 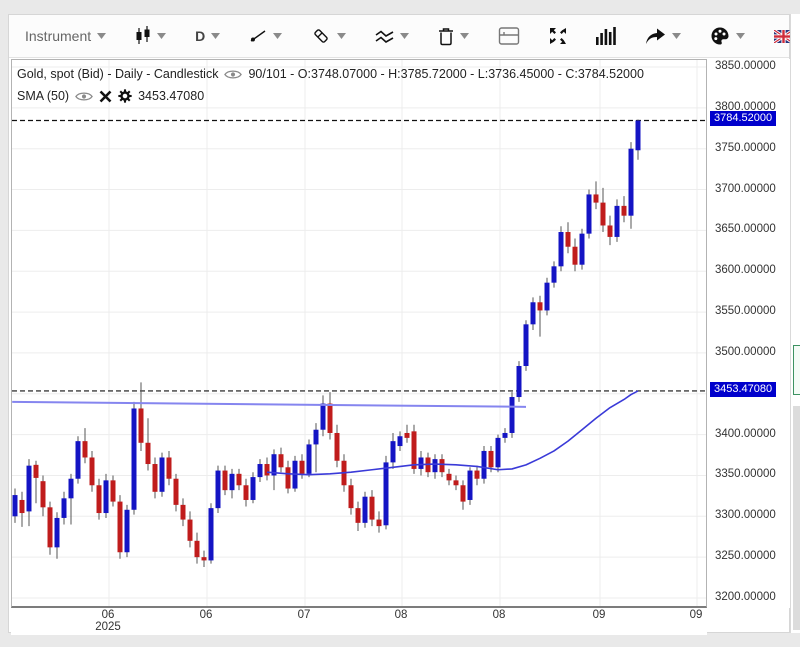 What do you see at coordinates (720, 36) in the screenshot?
I see `palette-icon` at bounding box center [720, 36].